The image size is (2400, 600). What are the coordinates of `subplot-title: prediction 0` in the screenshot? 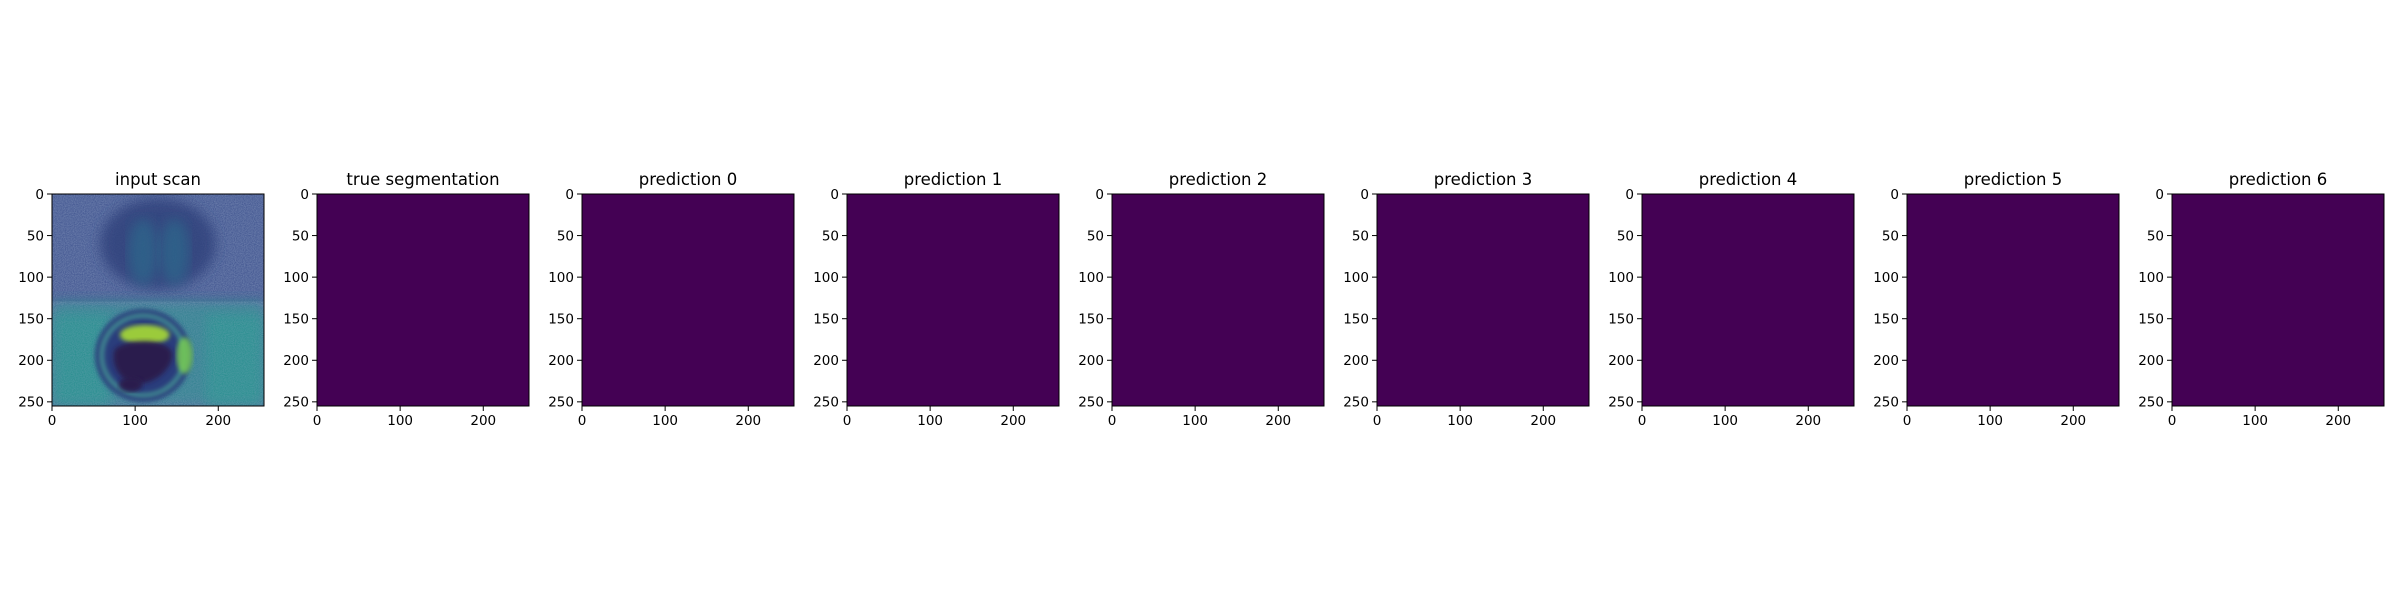 It's located at (688, 179).